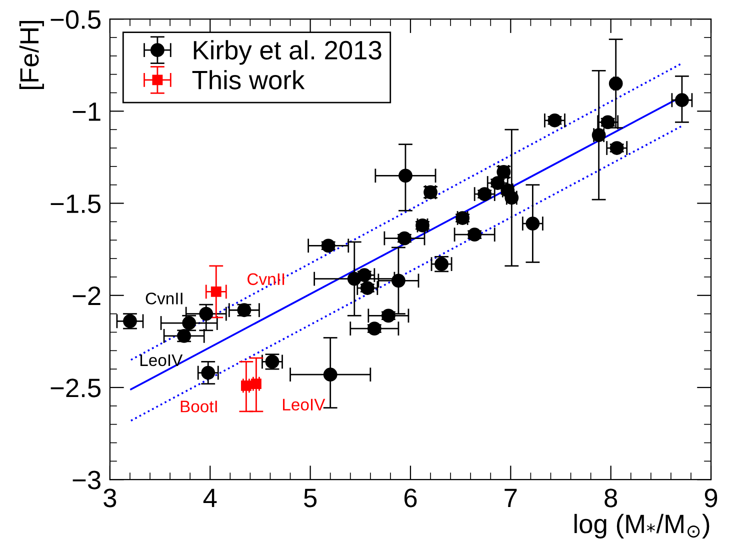 The image size is (733, 545). I want to click on x-tick-label: 3, so click(110, 498).